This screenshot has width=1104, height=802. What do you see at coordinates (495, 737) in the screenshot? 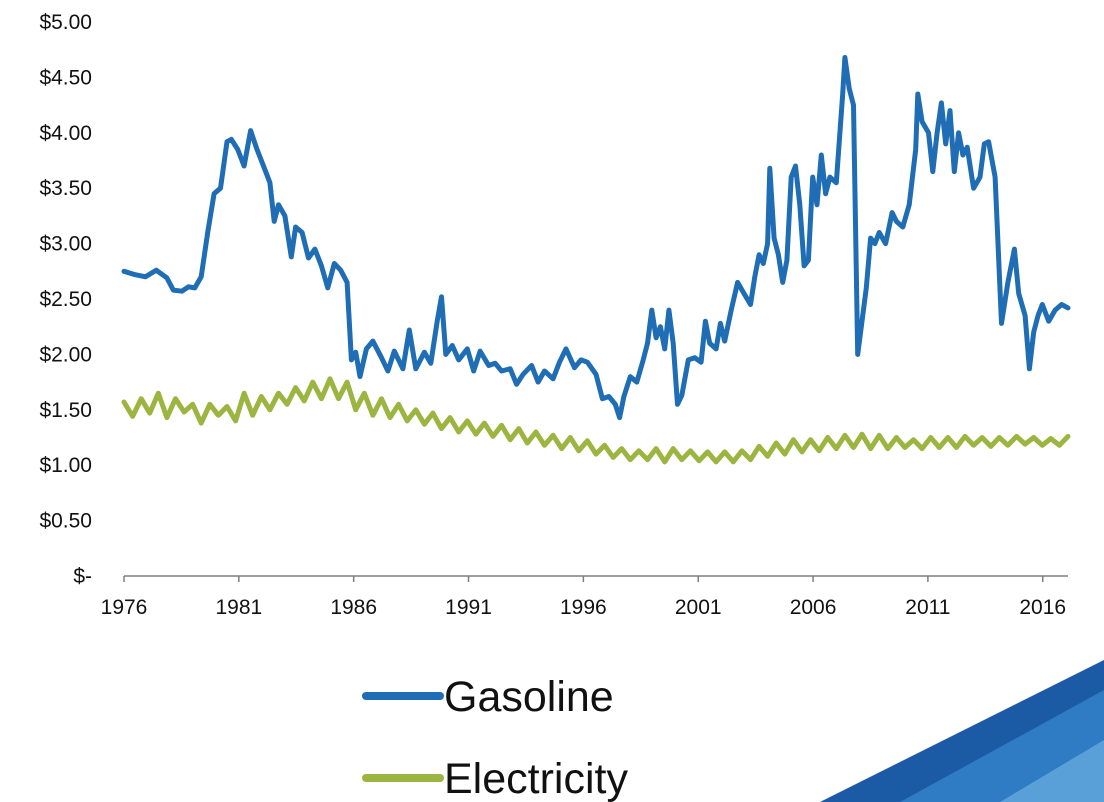
I see `legend: Gasoline Electricity` at bounding box center [495, 737].